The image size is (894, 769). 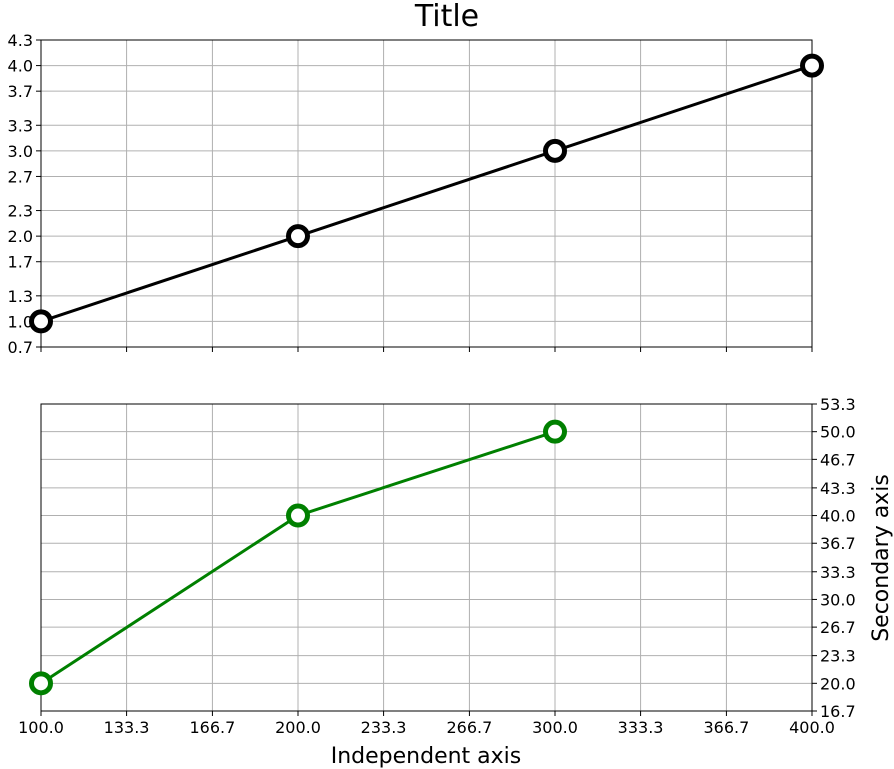 I want to click on bottom-x-tick-label: 233.3, so click(x=384, y=727).